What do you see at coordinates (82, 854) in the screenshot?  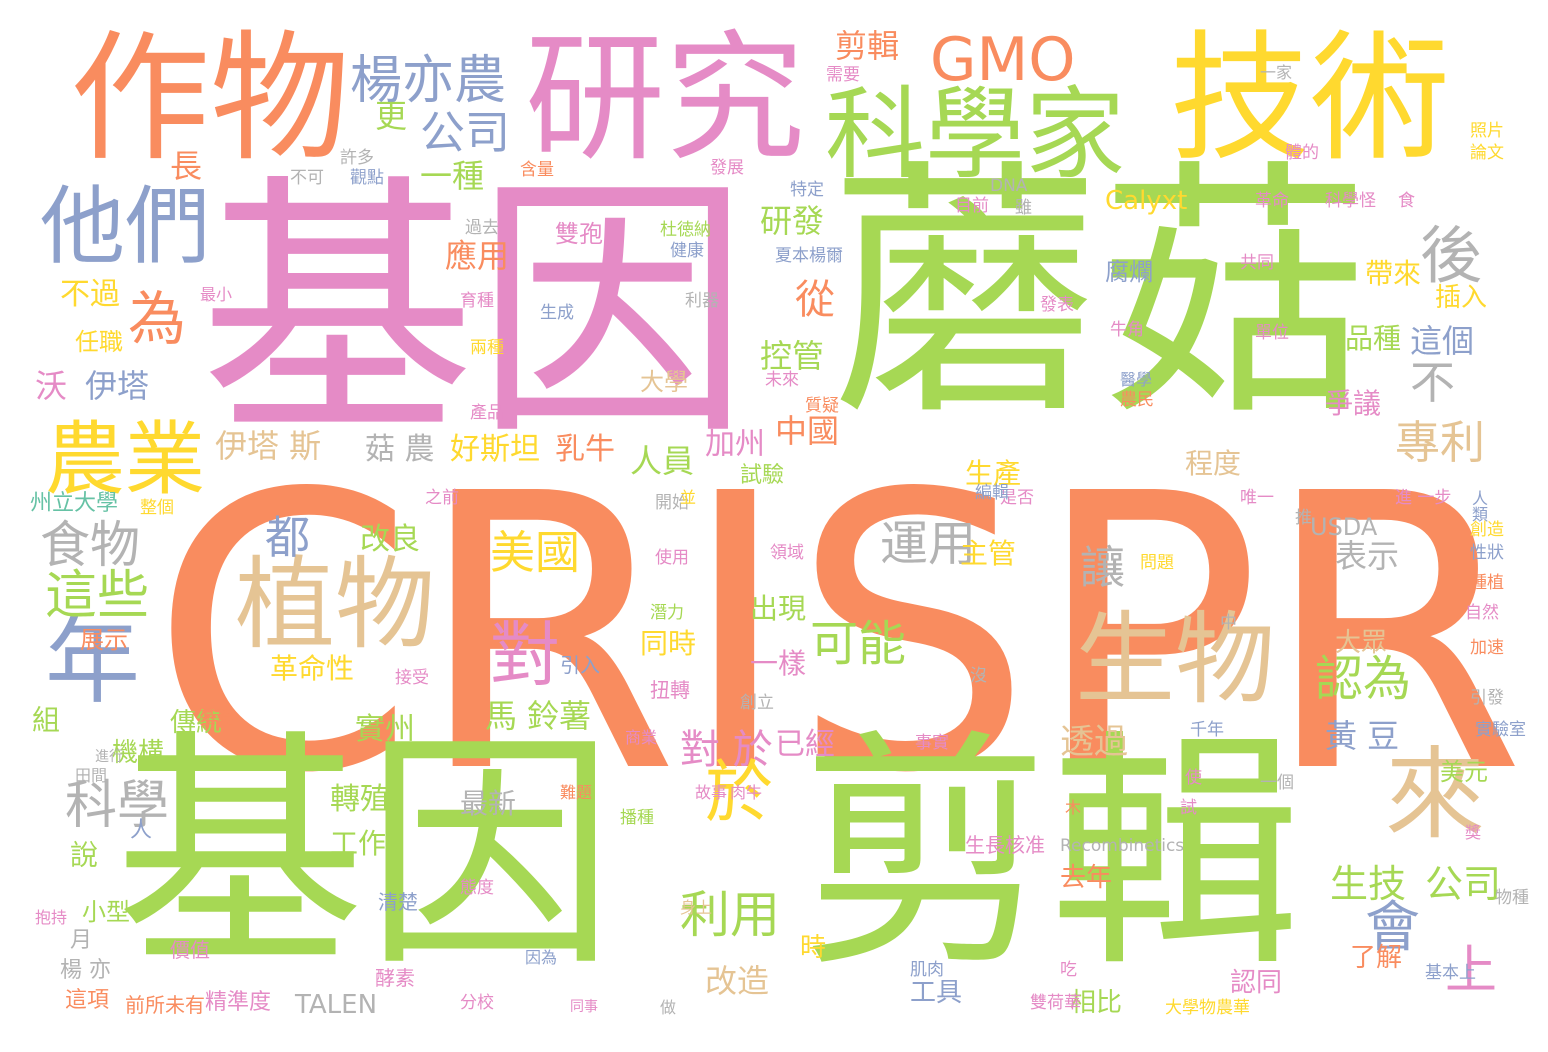 I see `cloud-word: 說` at bounding box center [82, 854].